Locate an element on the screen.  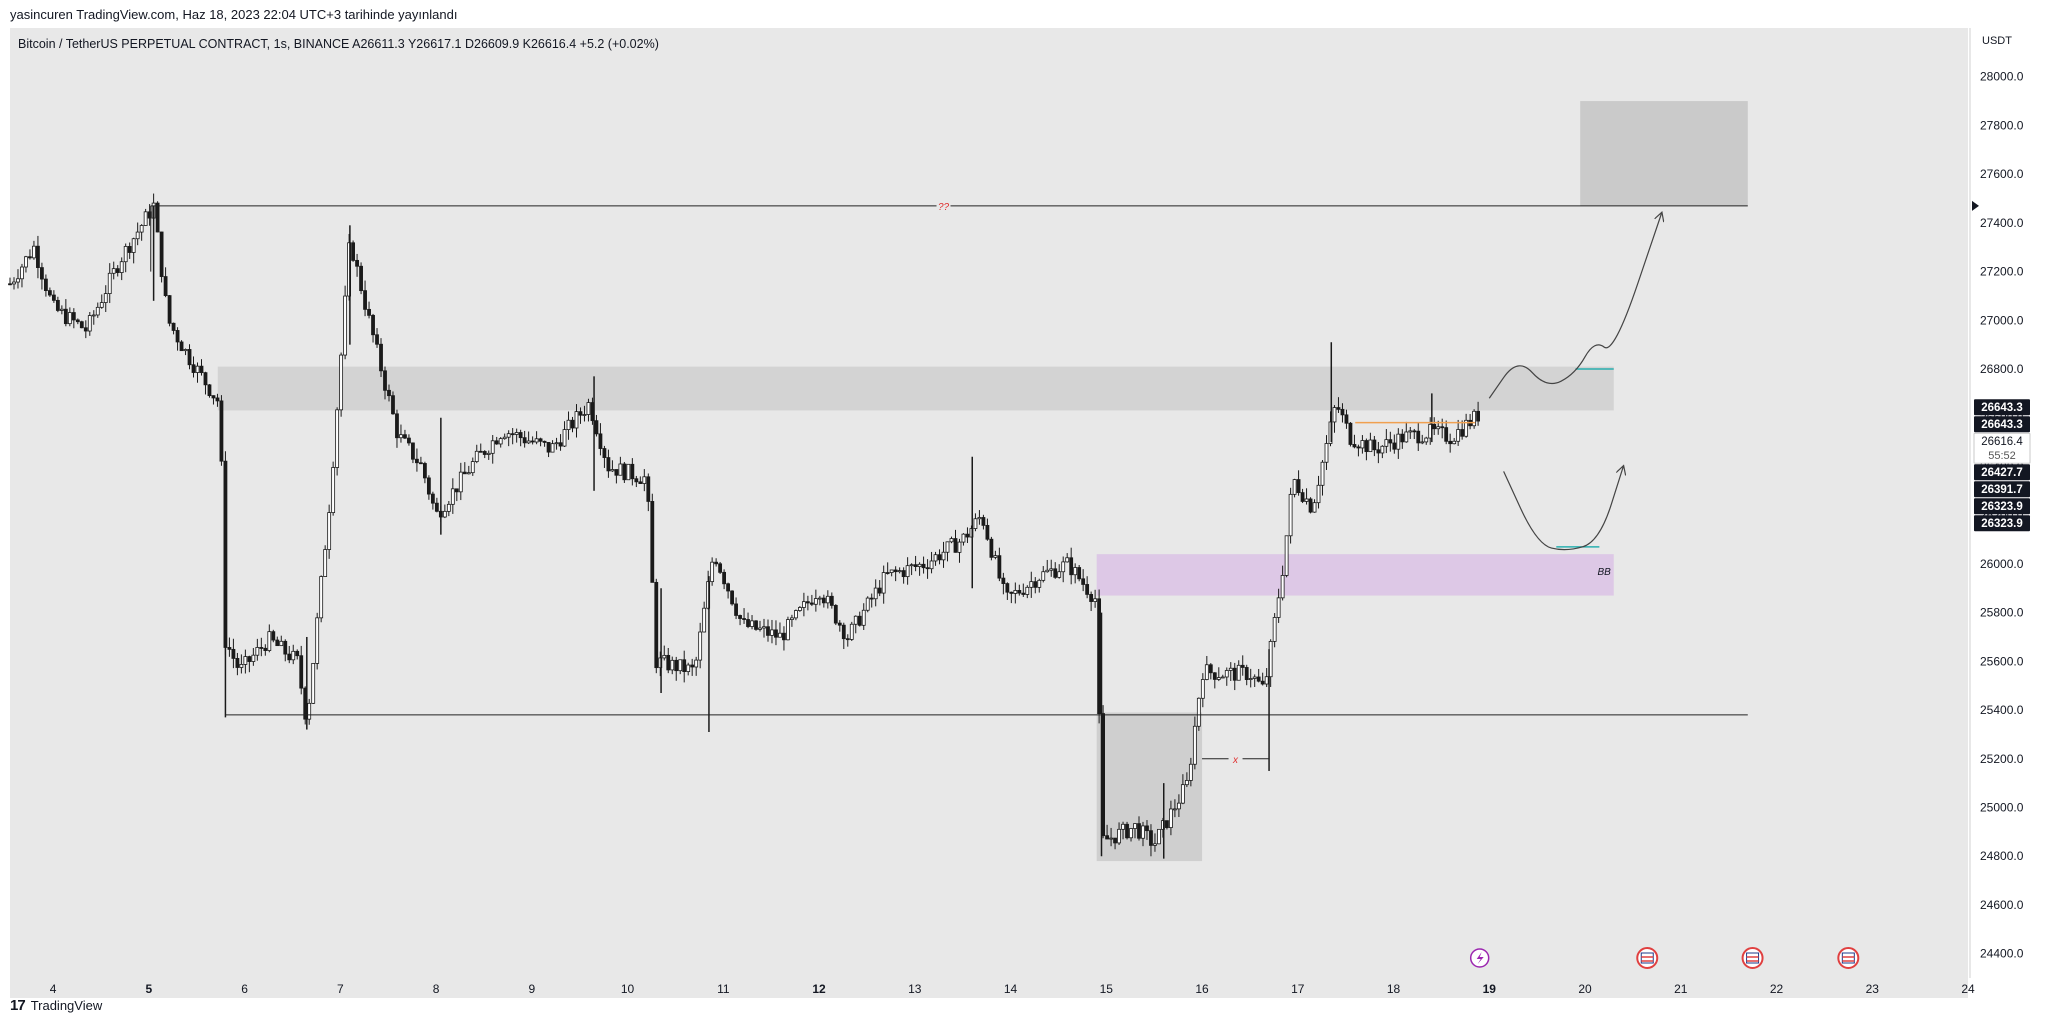
y-tick-label: 27000.0 is located at coordinates (2002, 320).